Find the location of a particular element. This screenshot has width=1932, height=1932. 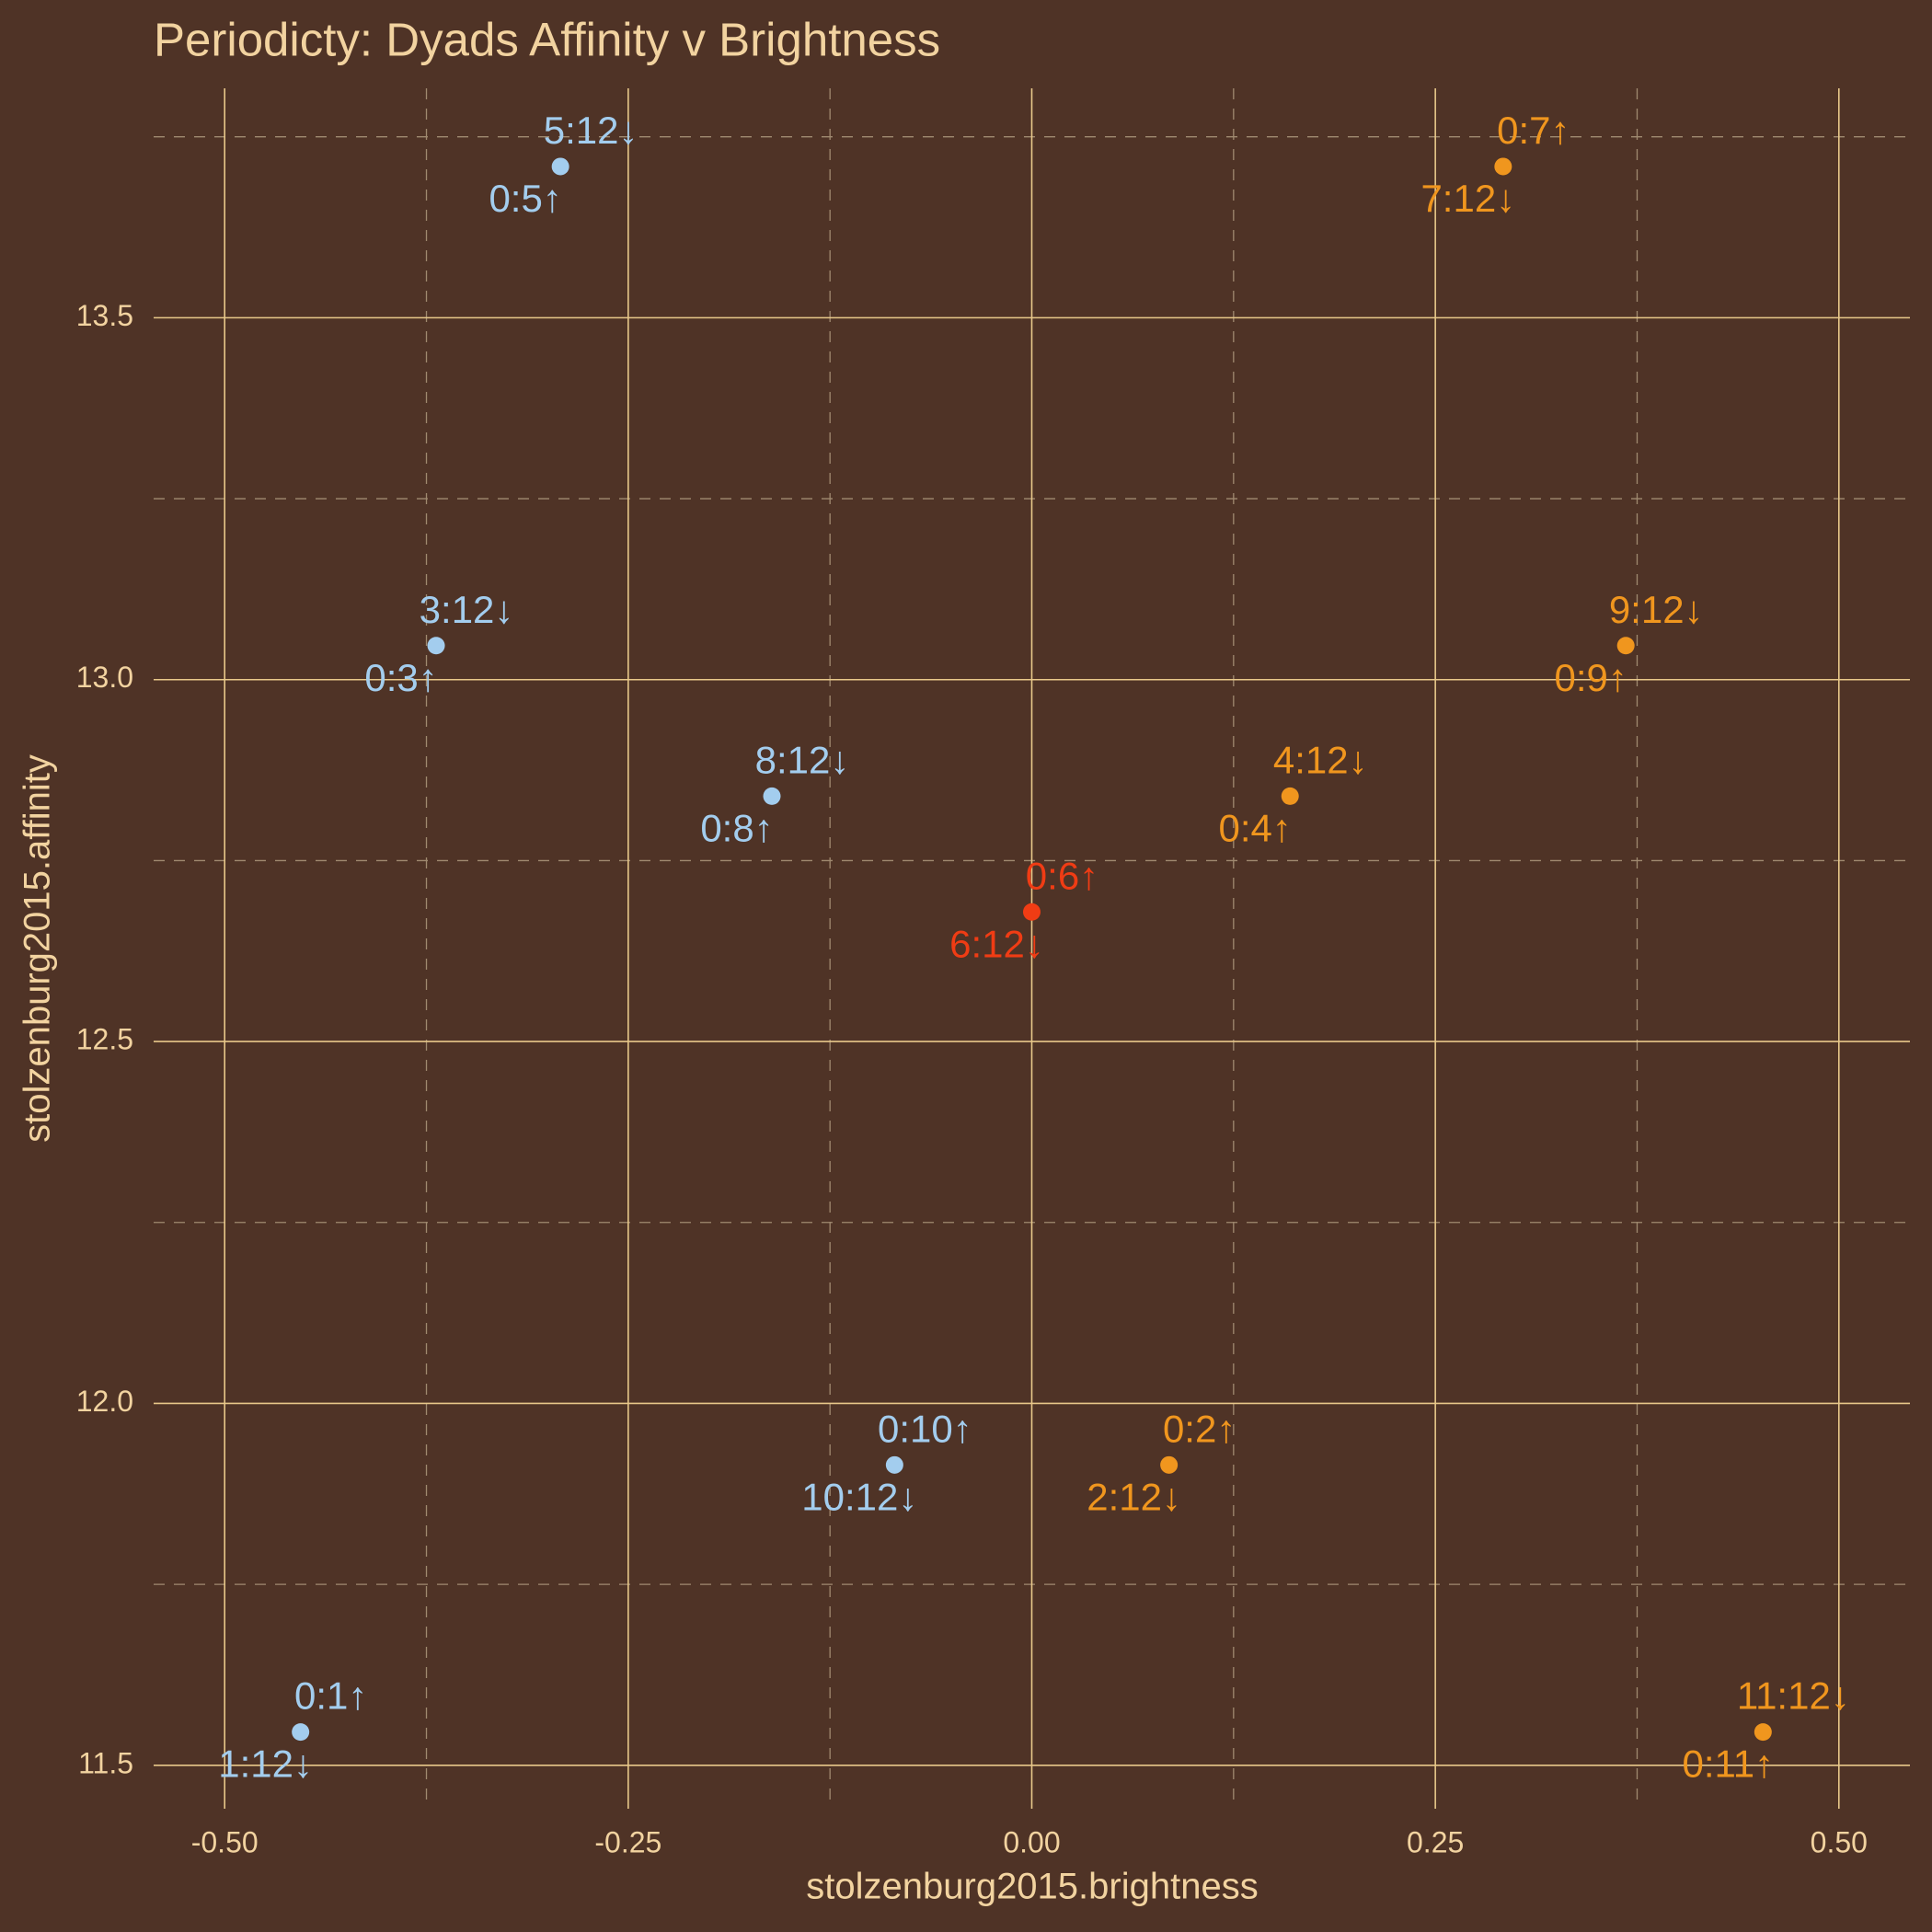

x-tick-label: -0.25 is located at coordinates (627, 1841).